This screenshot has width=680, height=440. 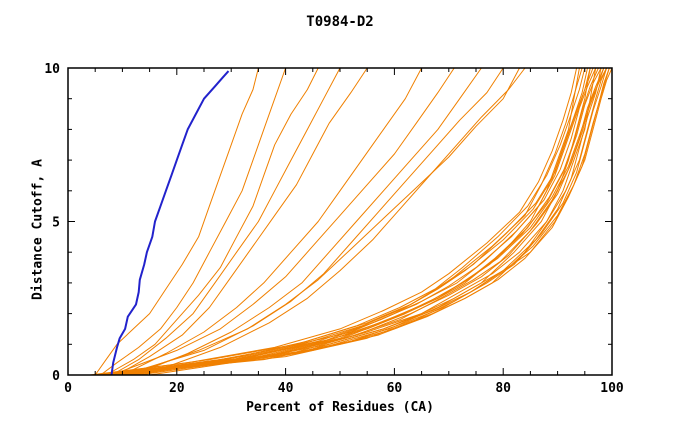 What do you see at coordinates (612, 388) in the screenshot?
I see `x-tick-label: 100` at bounding box center [612, 388].